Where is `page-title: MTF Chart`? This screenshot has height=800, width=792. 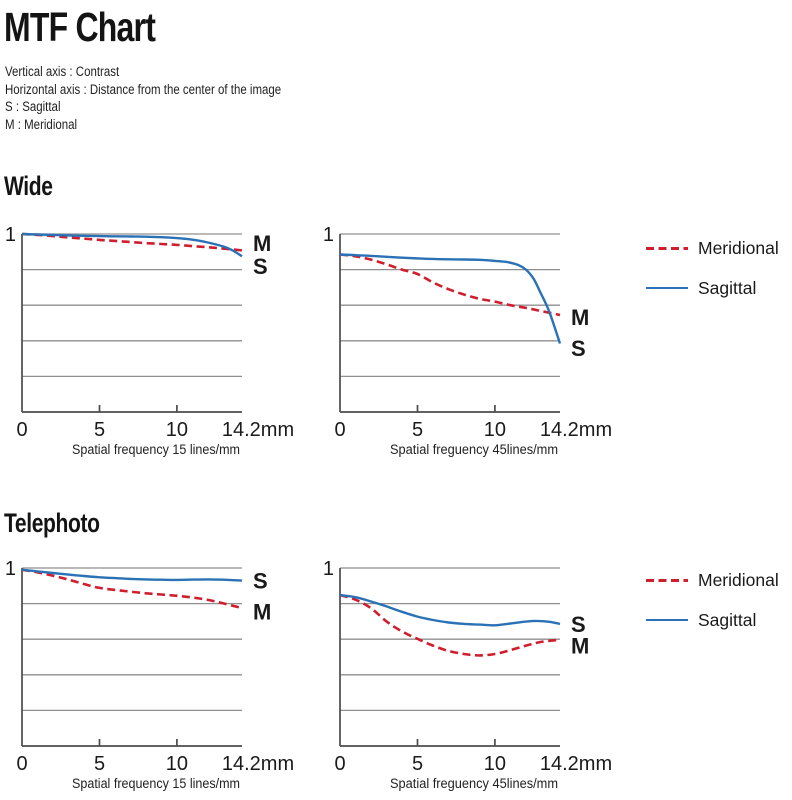 page-title: MTF Chart is located at coordinates (80, 27).